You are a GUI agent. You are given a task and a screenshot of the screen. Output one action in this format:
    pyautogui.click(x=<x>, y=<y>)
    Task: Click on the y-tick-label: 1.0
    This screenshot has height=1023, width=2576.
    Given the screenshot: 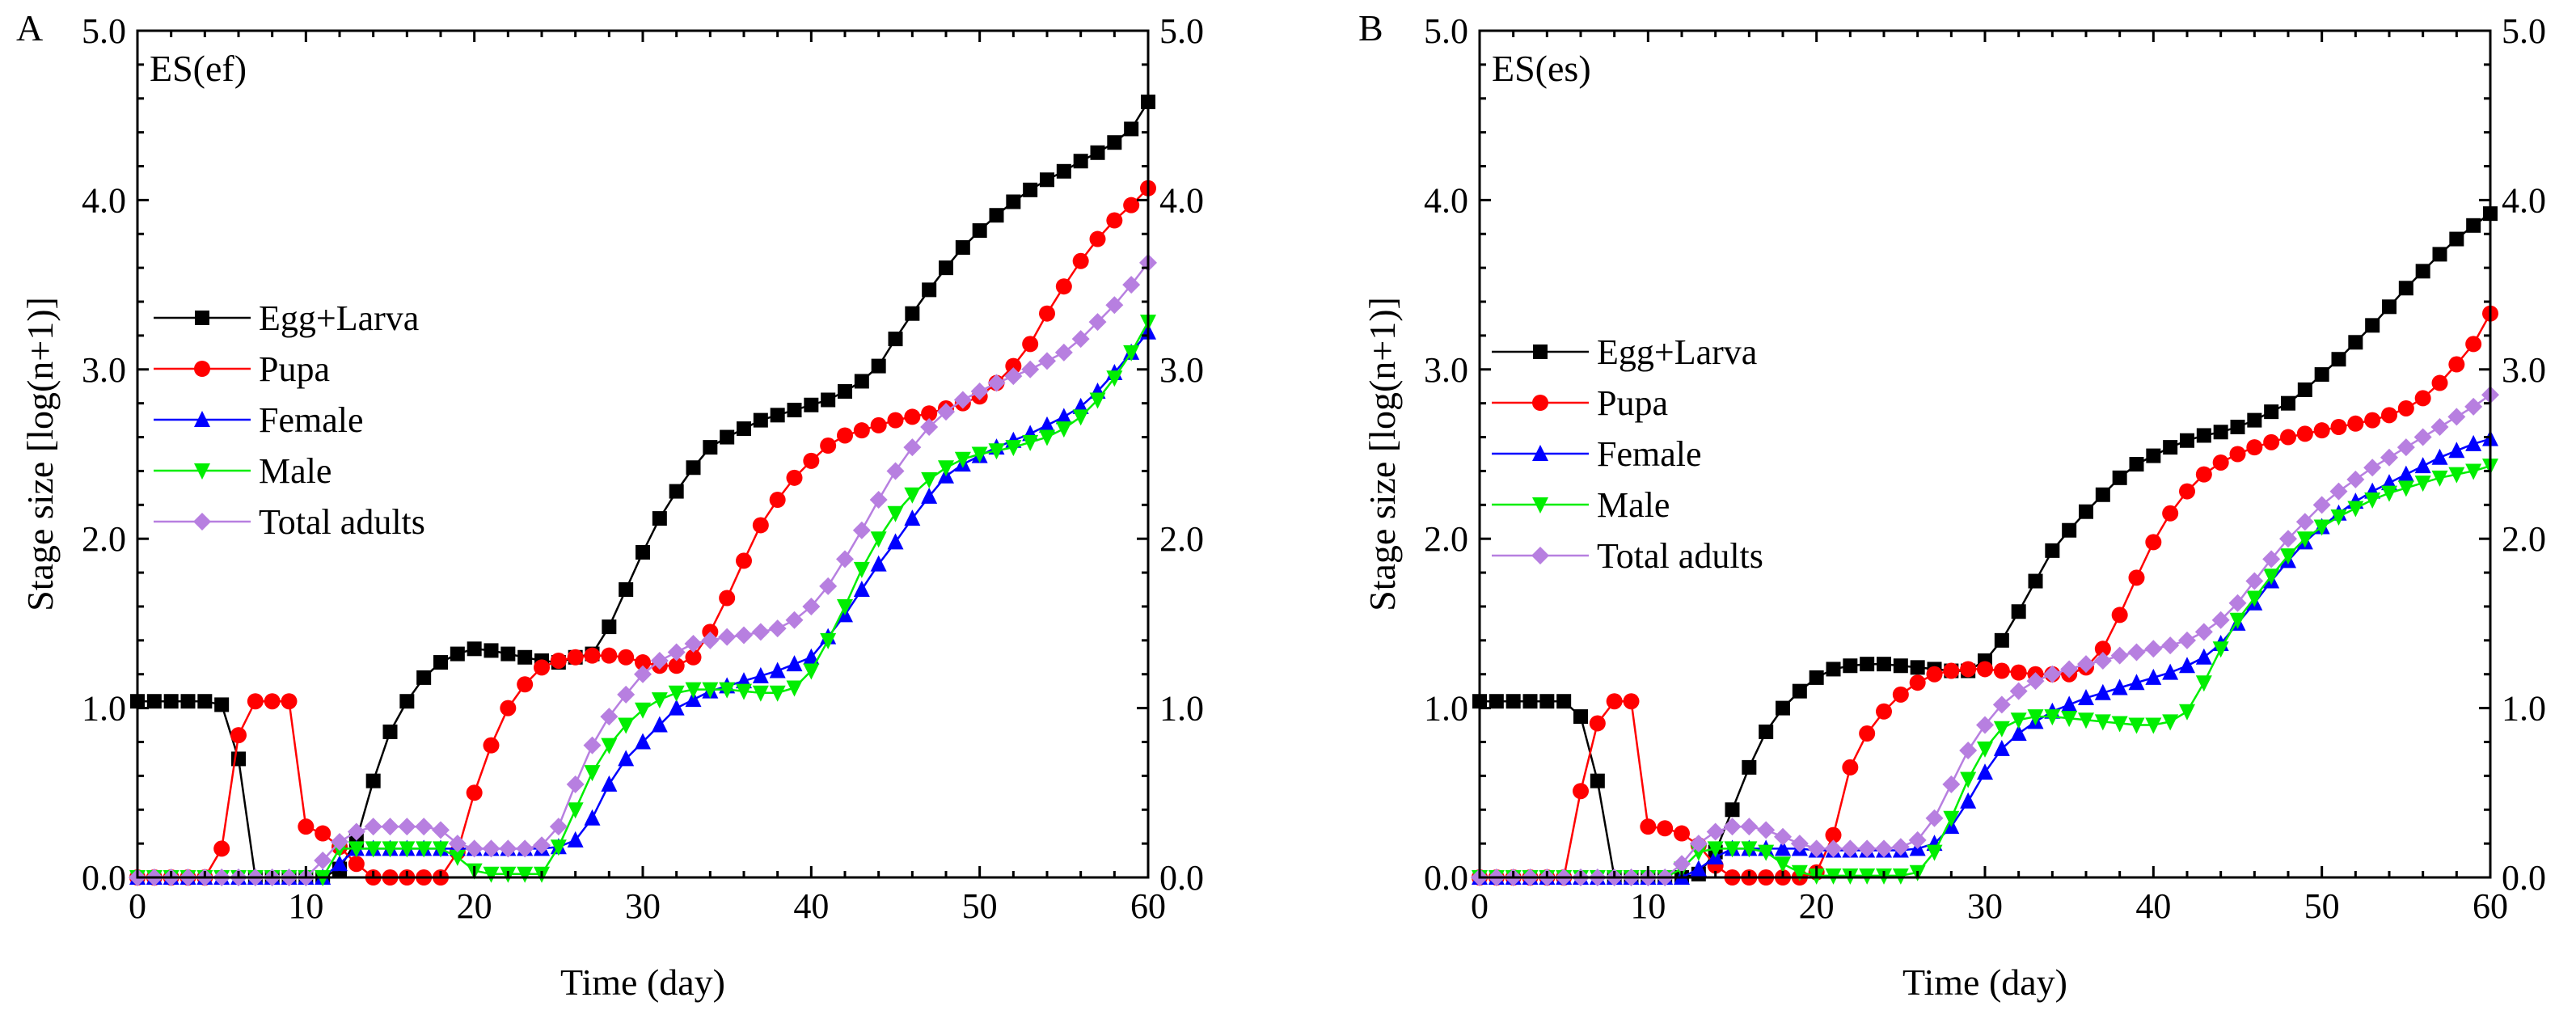 What is the action you would take?
    pyautogui.click(x=1446, y=709)
    